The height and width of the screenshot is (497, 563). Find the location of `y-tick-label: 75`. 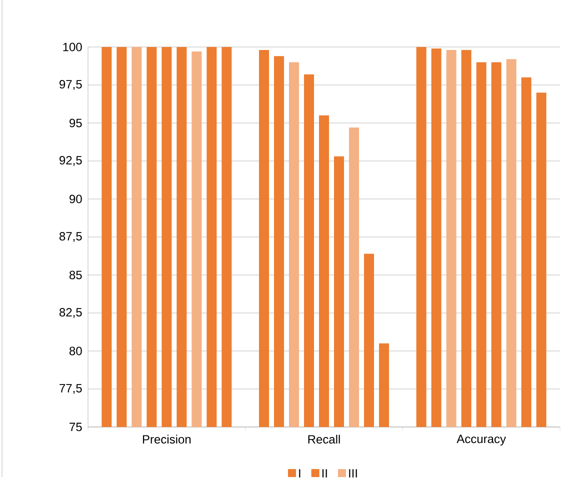

y-tick-label: 75 is located at coordinates (76, 427).